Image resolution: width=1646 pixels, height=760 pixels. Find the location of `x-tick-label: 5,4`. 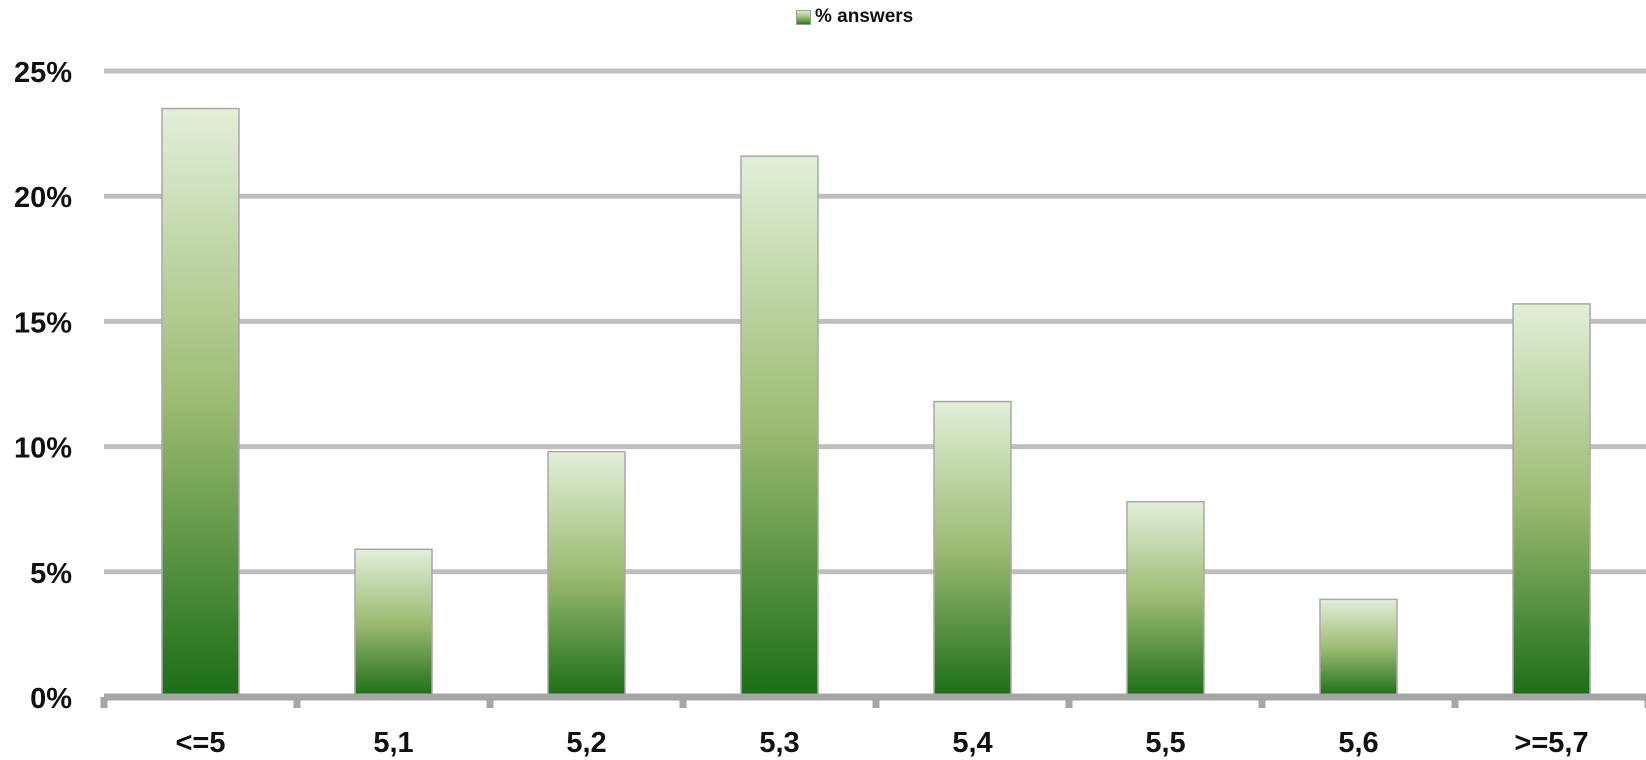

x-tick-label: 5,4 is located at coordinates (972, 743).